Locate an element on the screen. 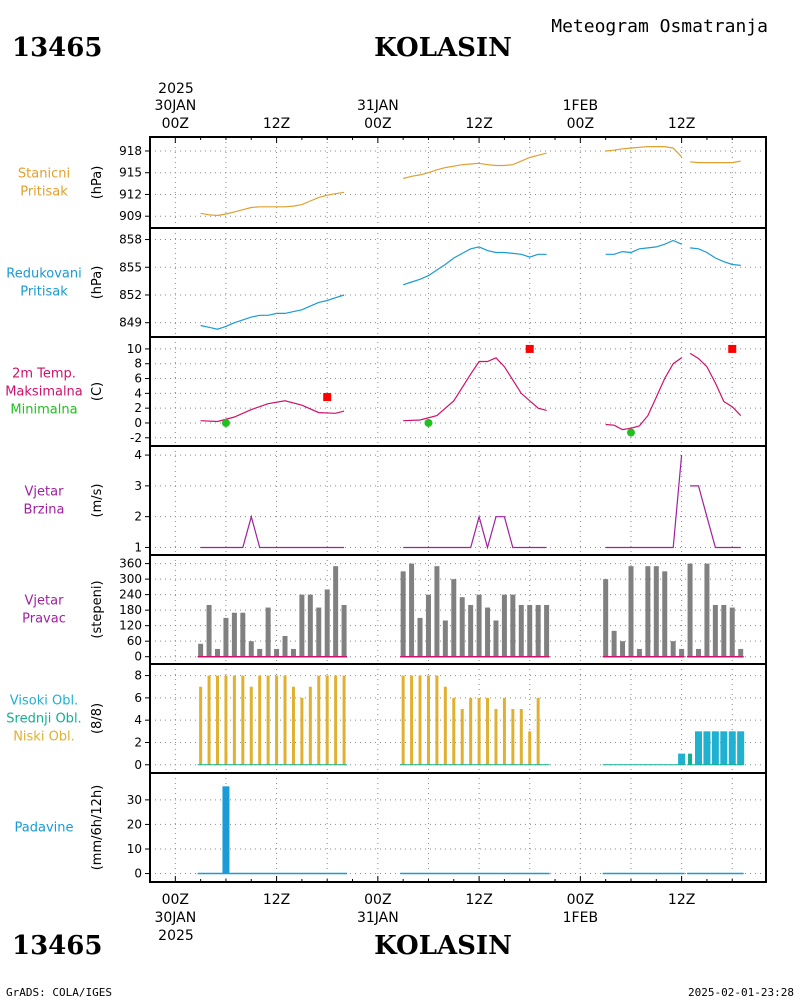 The height and width of the screenshot is (1000, 800). y-tick-label: 2 is located at coordinates (138, 408).